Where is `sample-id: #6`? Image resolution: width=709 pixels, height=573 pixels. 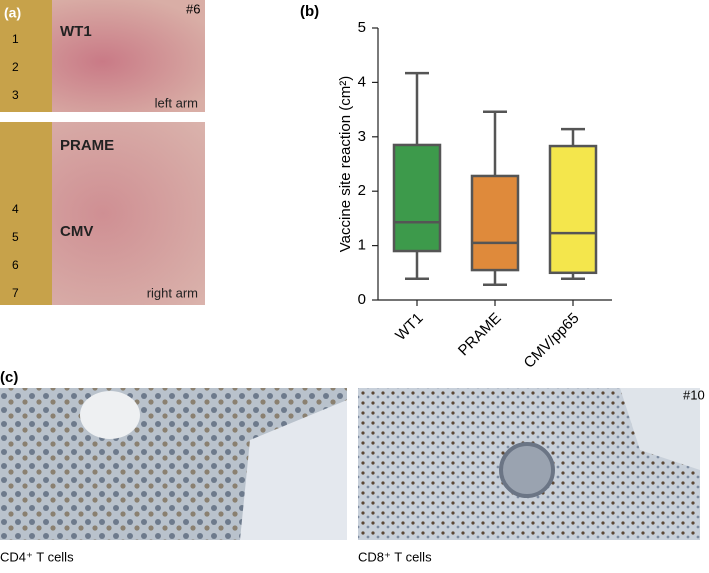
sample-id: #6 is located at coordinates (193, 8).